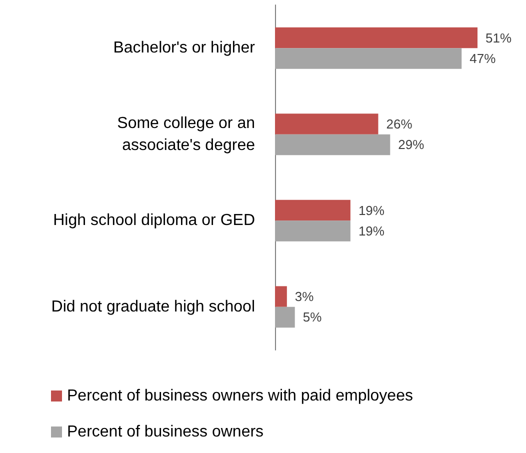 The width and height of the screenshot is (526, 453). Describe the element at coordinates (399, 124) in the screenshot. I see `data-label: 26%` at that location.